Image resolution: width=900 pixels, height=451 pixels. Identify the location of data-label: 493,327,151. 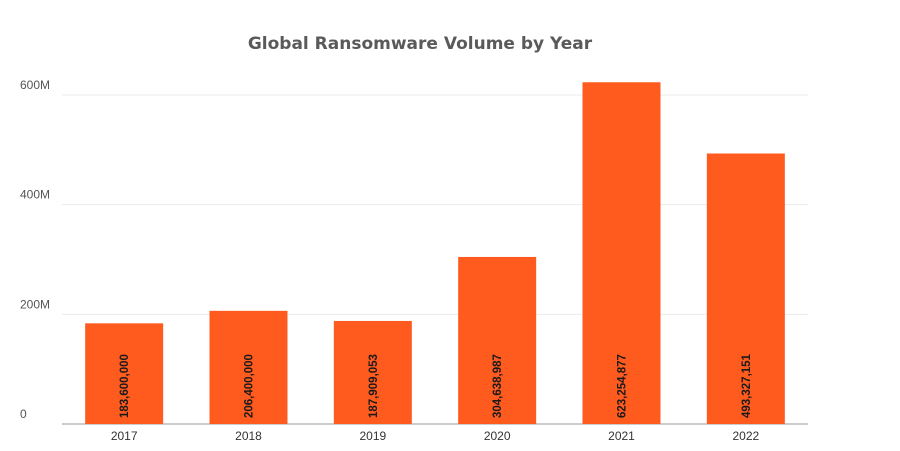
(747, 385).